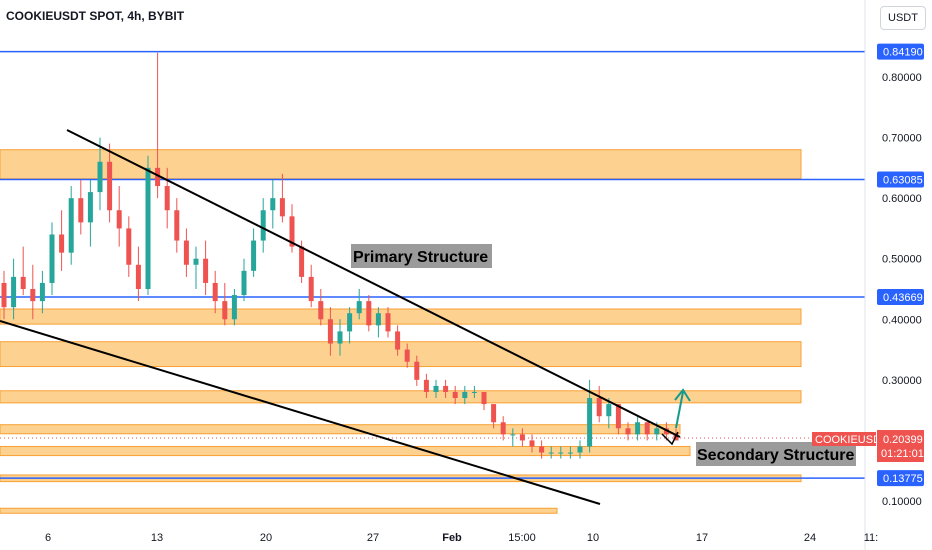 The image size is (932, 550). I want to click on price-tick-label: 0.30000, so click(902, 381).